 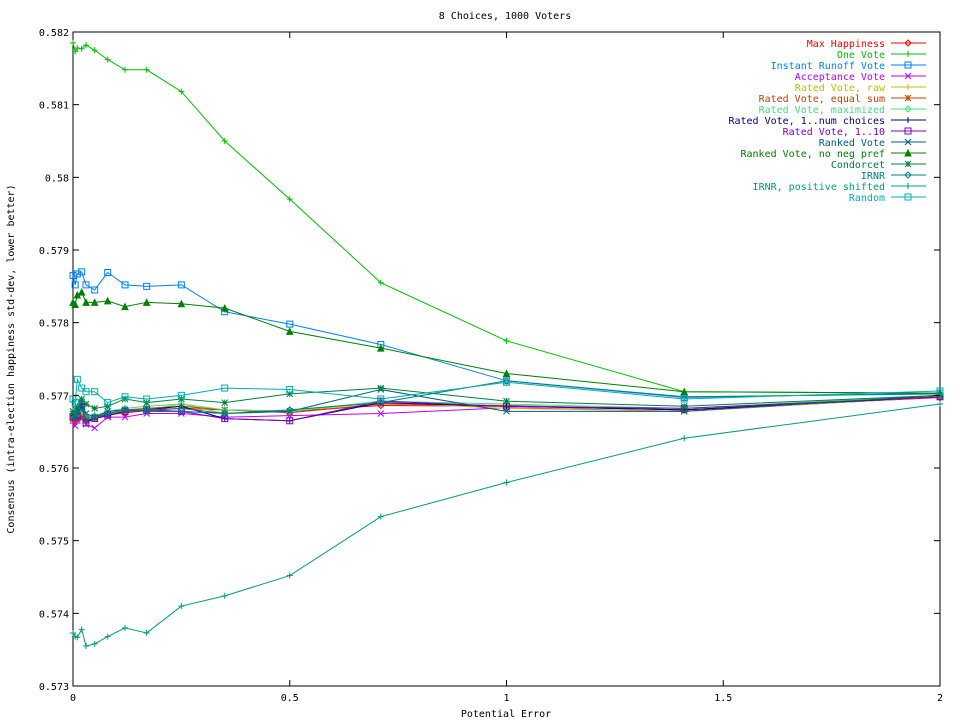 I want to click on x-tick-label: 2, so click(x=940, y=698).